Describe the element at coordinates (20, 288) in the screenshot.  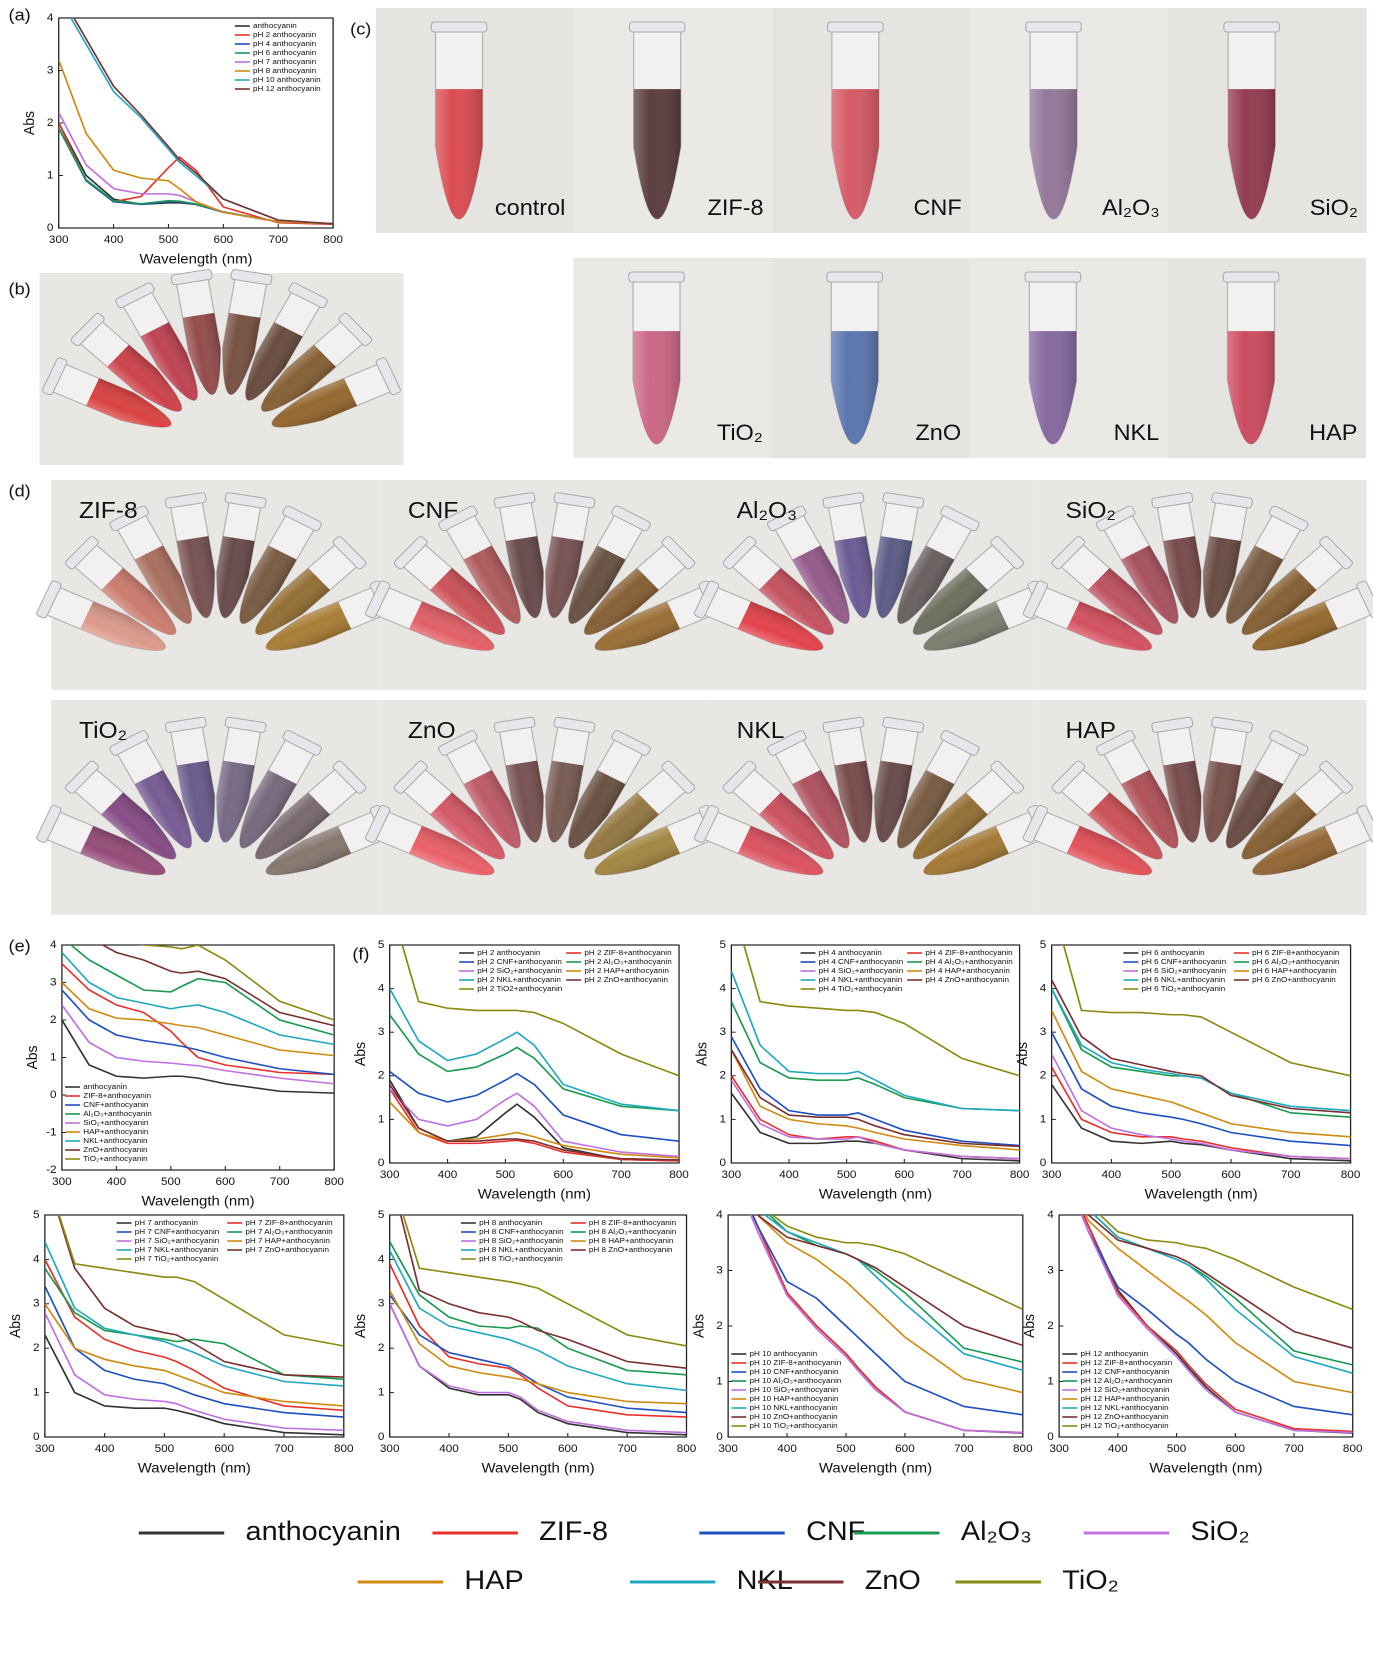
I see `panel-label: (b)` at that location.